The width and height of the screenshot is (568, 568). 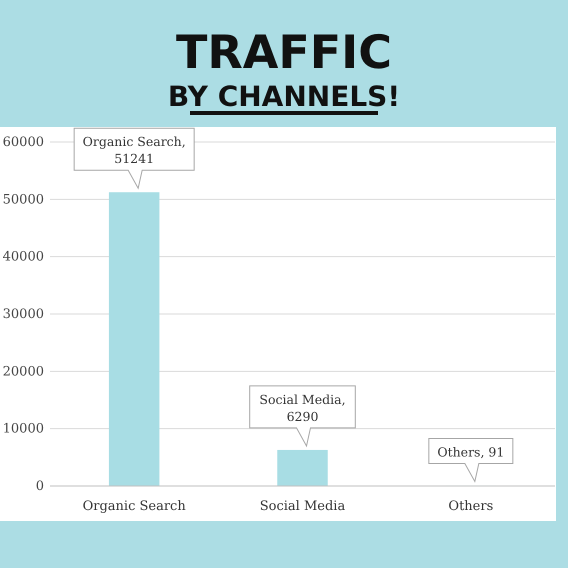 What do you see at coordinates (23, 372) in the screenshot?
I see `y-tick-label: 20000` at bounding box center [23, 372].